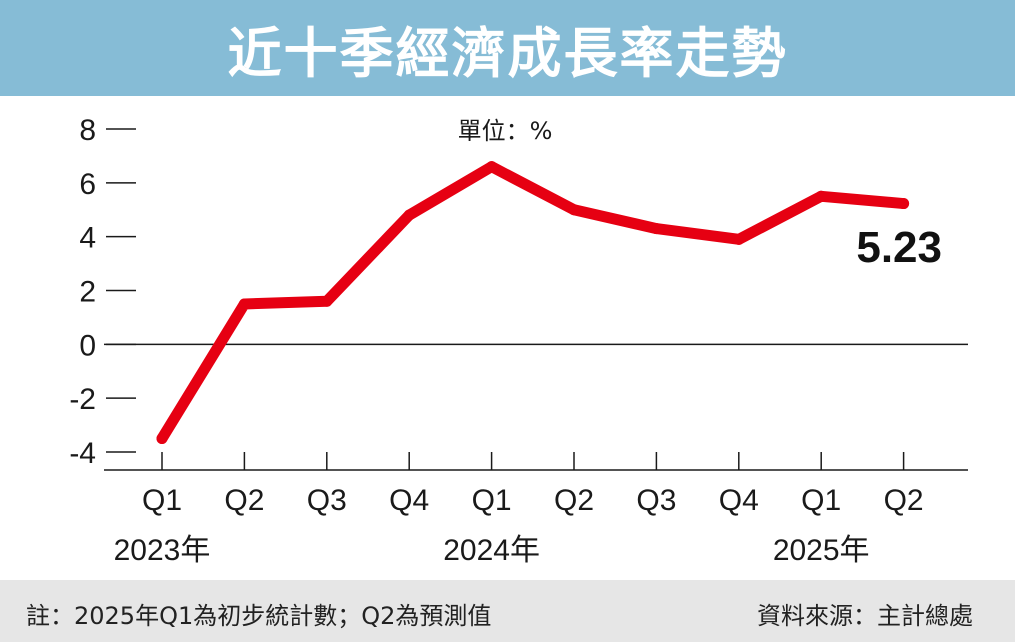 Image resolution: width=1015 pixels, height=642 pixels. What do you see at coordinates (821, 550) in the screenshot?
I see `year-label: 2025年` at bounding box center [821, 550].